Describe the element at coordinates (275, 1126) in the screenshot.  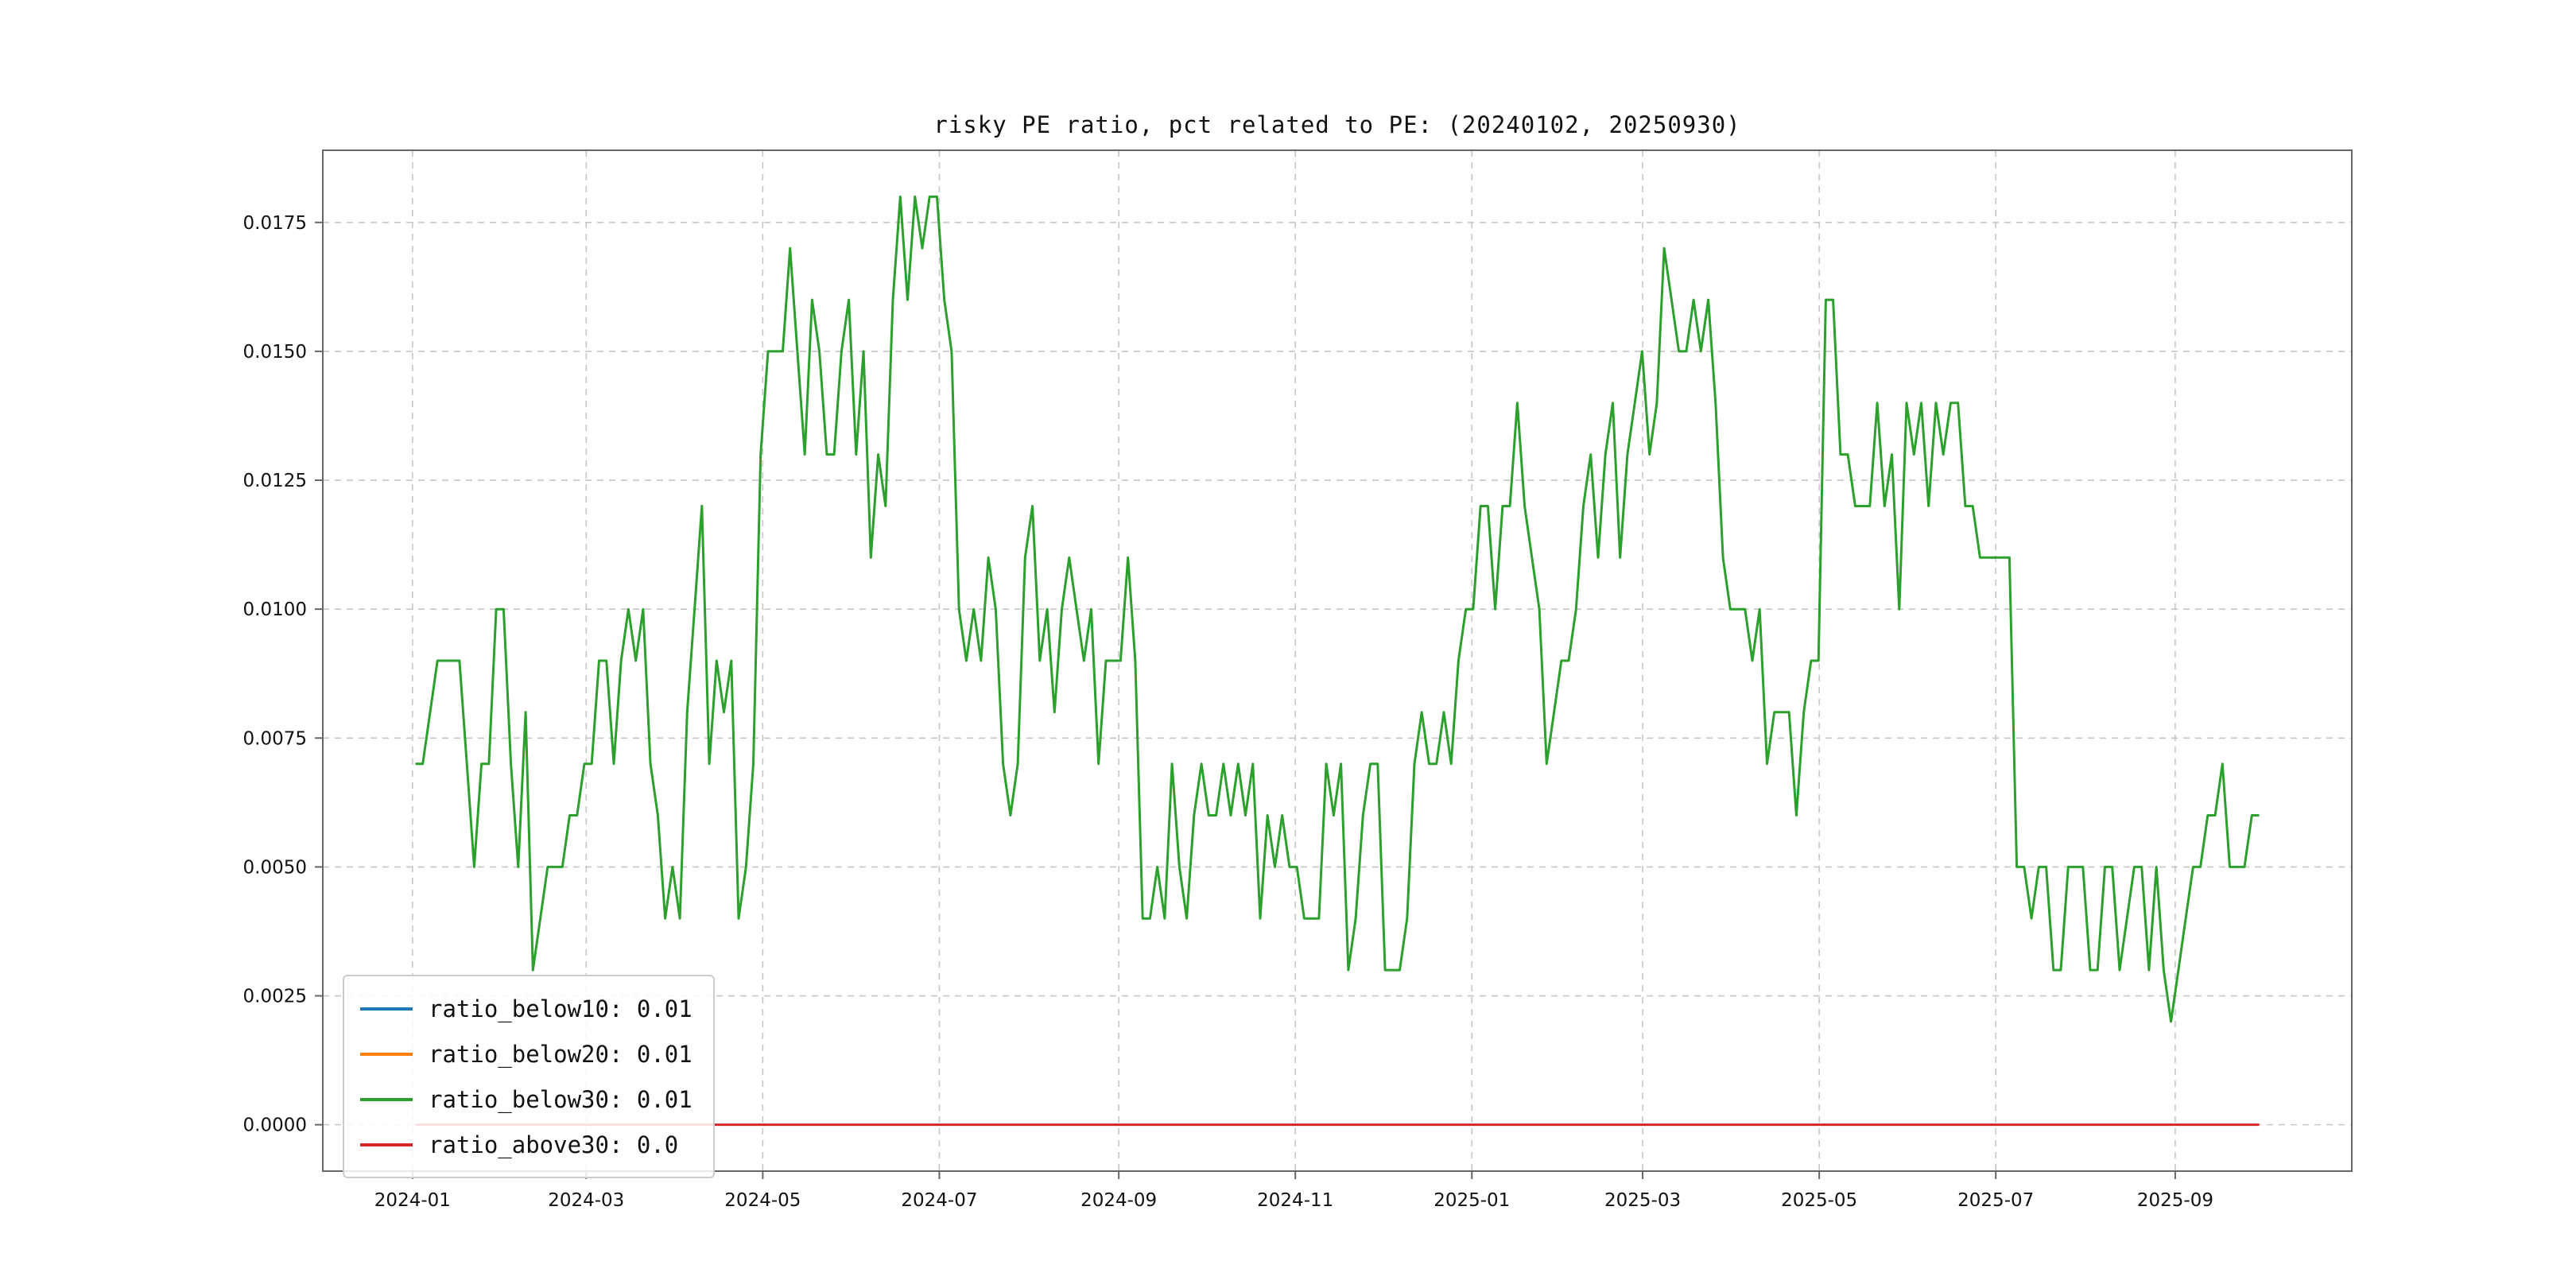
I see `svg-text: 0.0000` at that location.